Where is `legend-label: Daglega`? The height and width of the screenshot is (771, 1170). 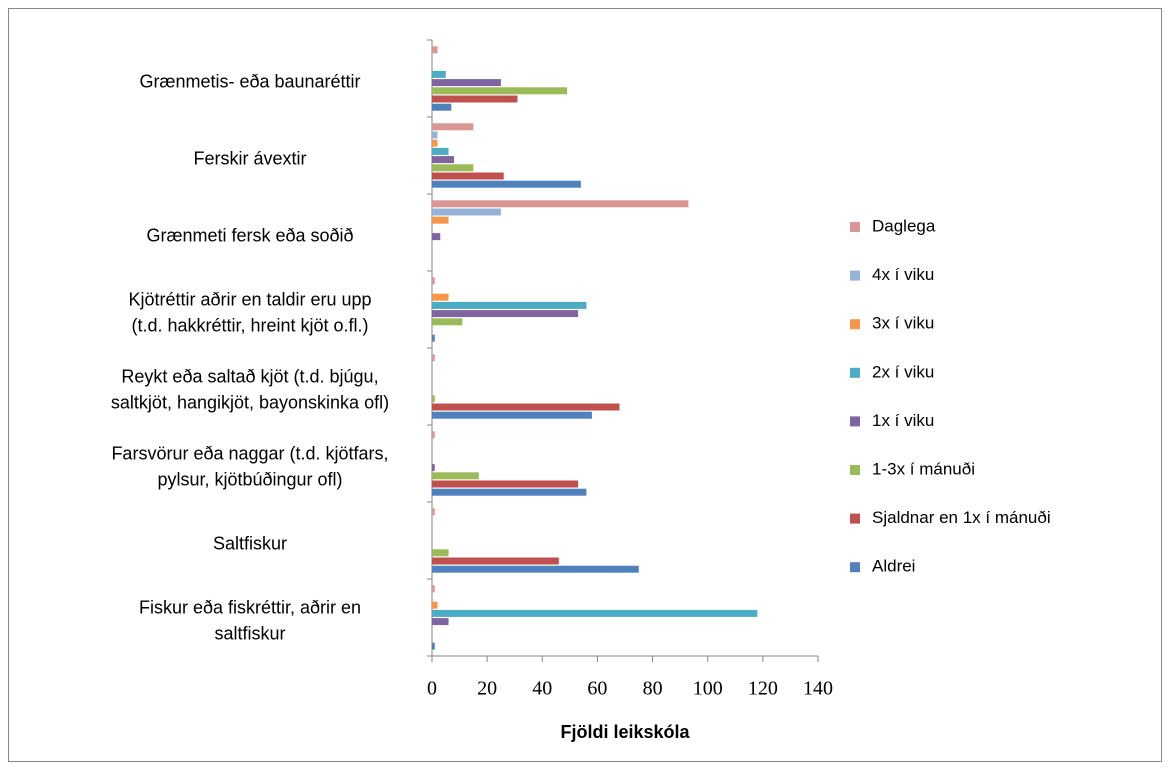 legend-label: Daglega is located at coordinates (904, 225).